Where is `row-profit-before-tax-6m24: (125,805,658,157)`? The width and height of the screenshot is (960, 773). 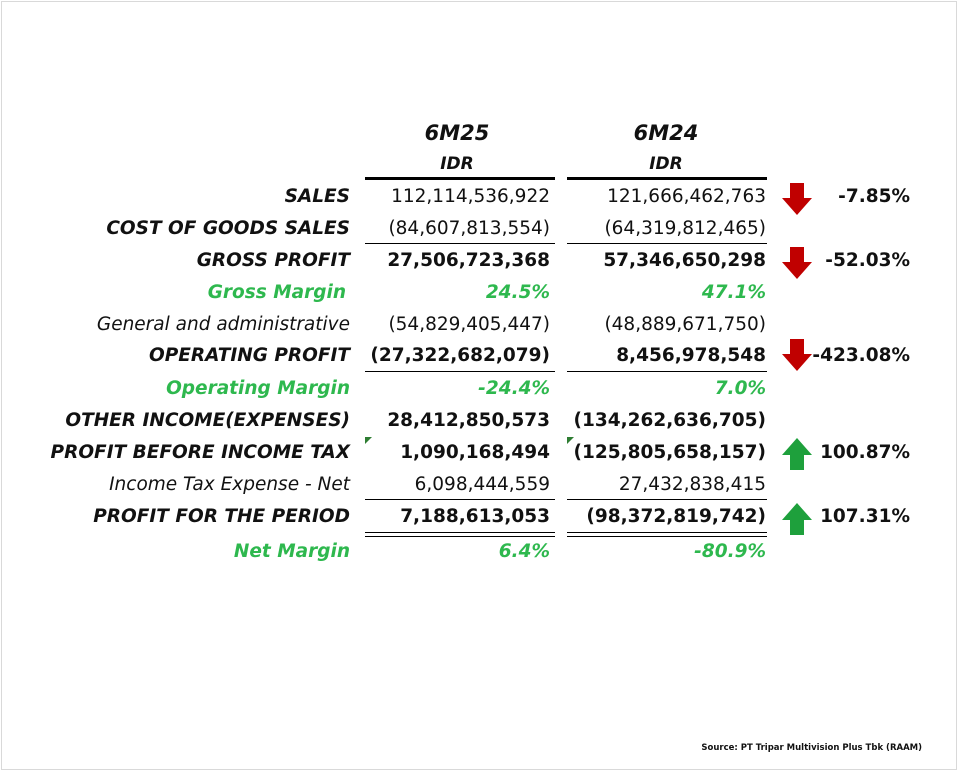 row-profit-before-tax-6m24: (125,805,658,157) is located at coordinates (669, 452).